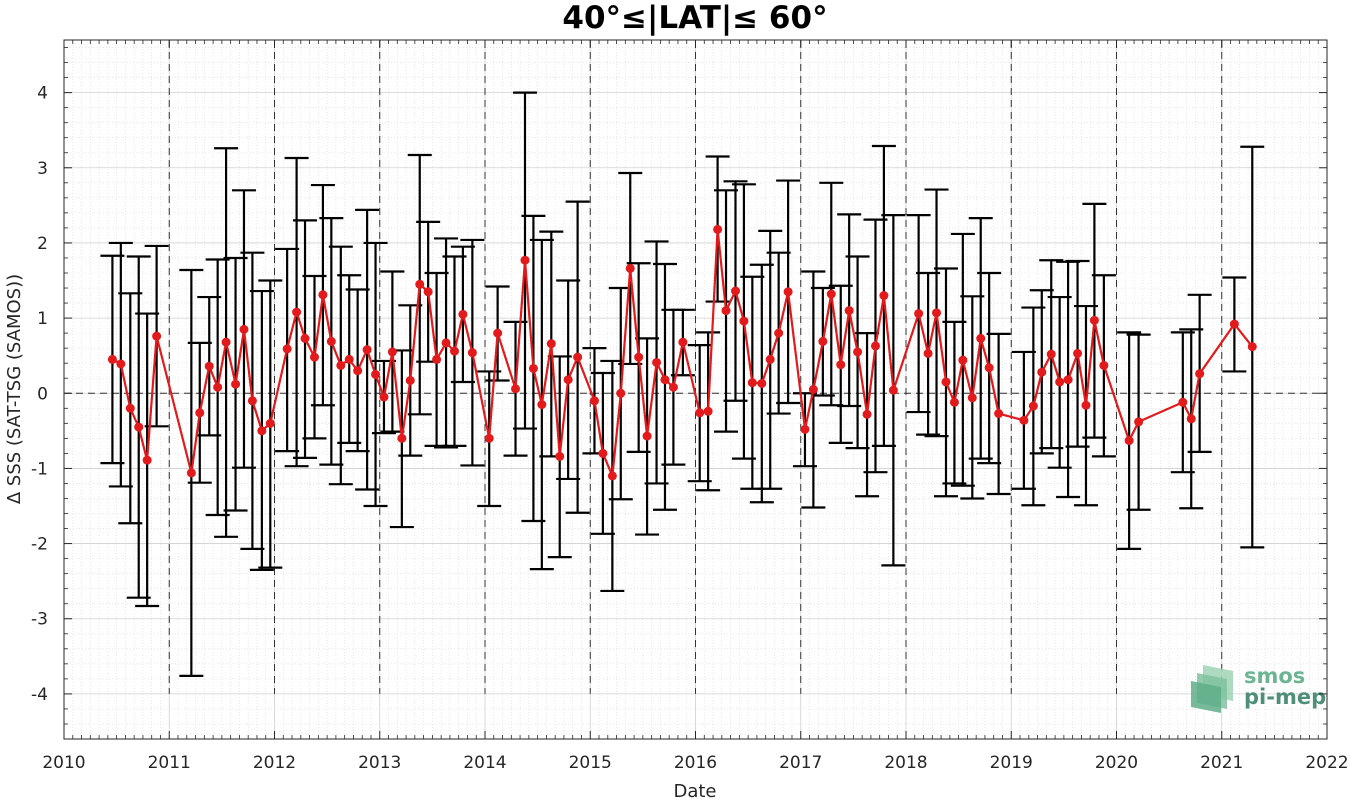  What do you see at coordinates (1212, 689) in the screenshot?
I see `logo-graphic` at bounding box center [1212, 689].